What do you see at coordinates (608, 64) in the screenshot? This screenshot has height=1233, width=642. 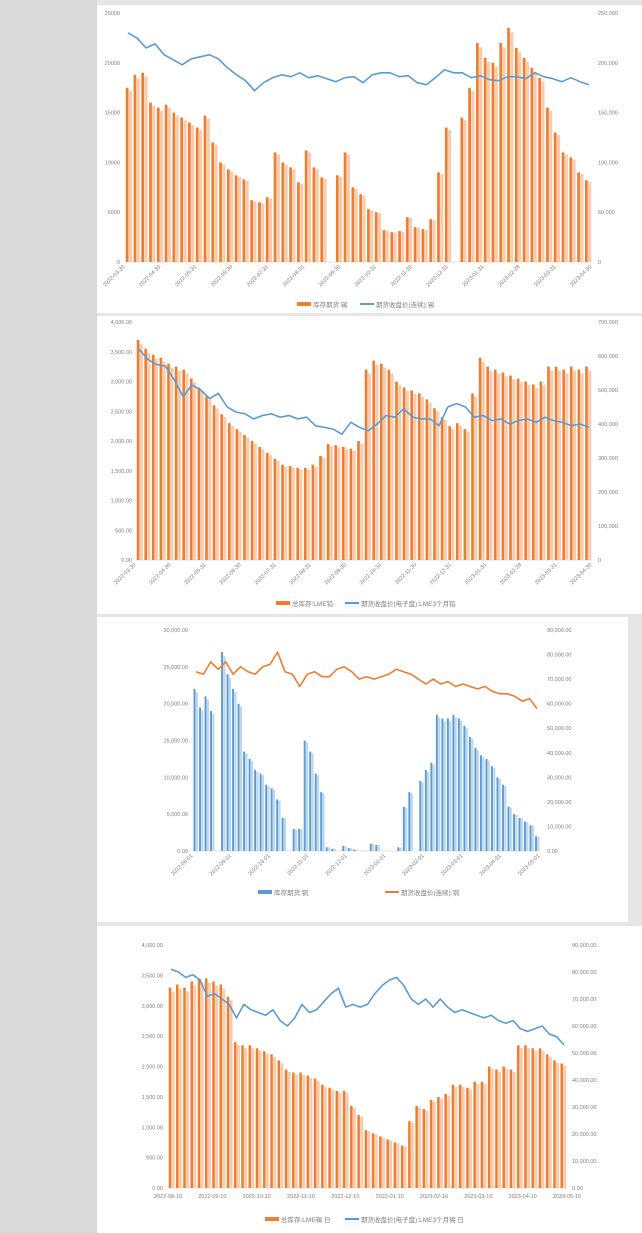 I see `y-right-tick-label: 200,000` at bounding box center [608, 64].